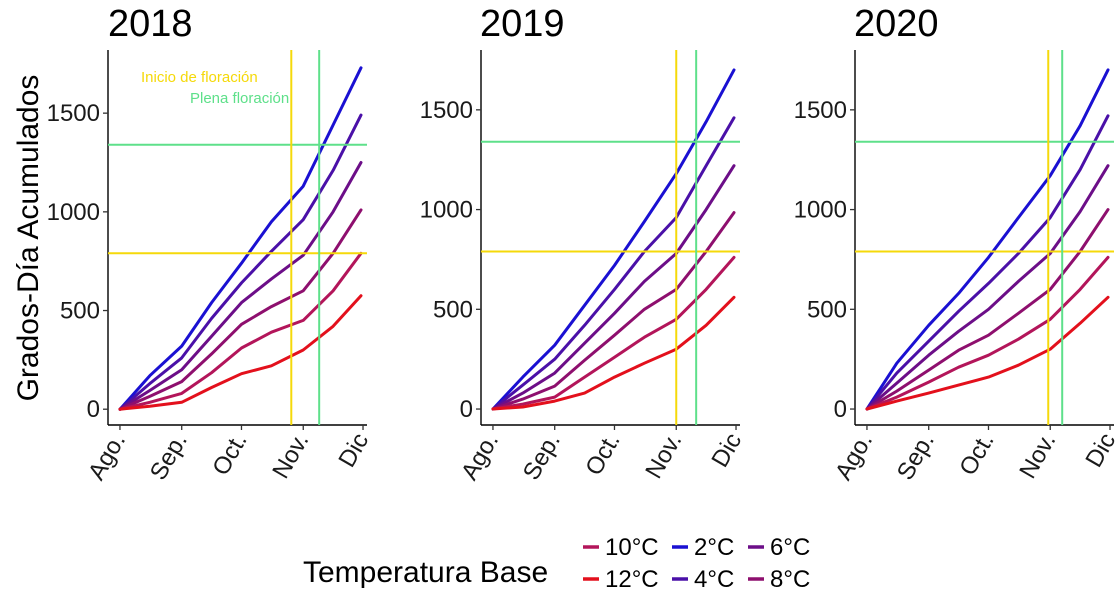 The height and width of the screenshot is (604, 1120). Describe the element at coordinates (896, 24) in the screenshot. I see `panel-title: 2020` at that location.